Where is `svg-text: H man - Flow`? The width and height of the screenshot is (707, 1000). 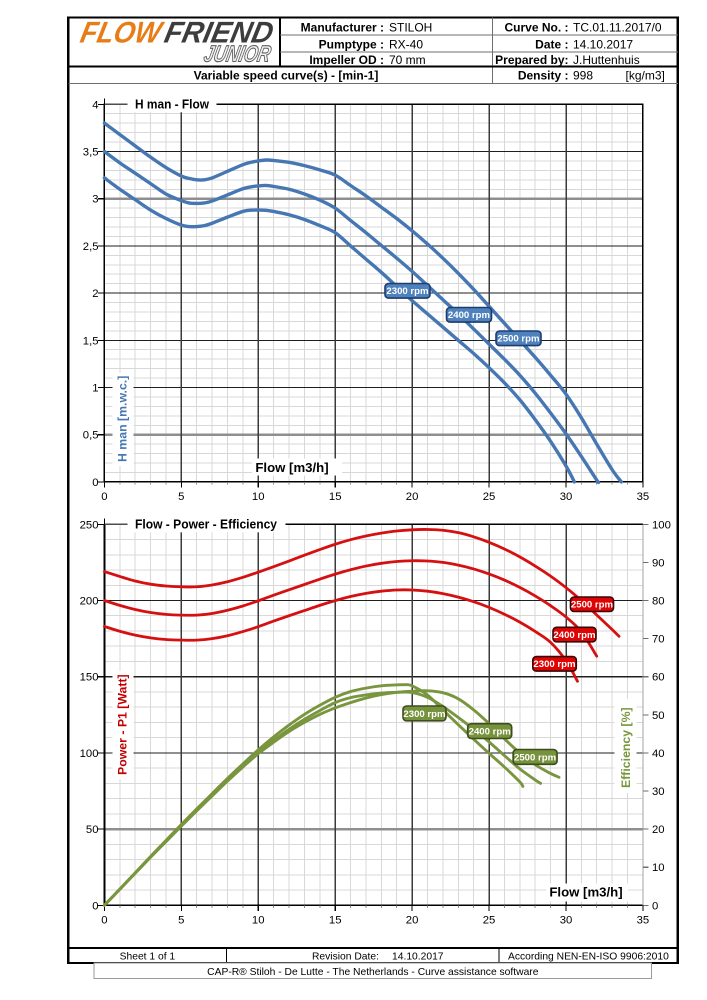 svg-text: H man - Flow is located at coordinates (172, 104).